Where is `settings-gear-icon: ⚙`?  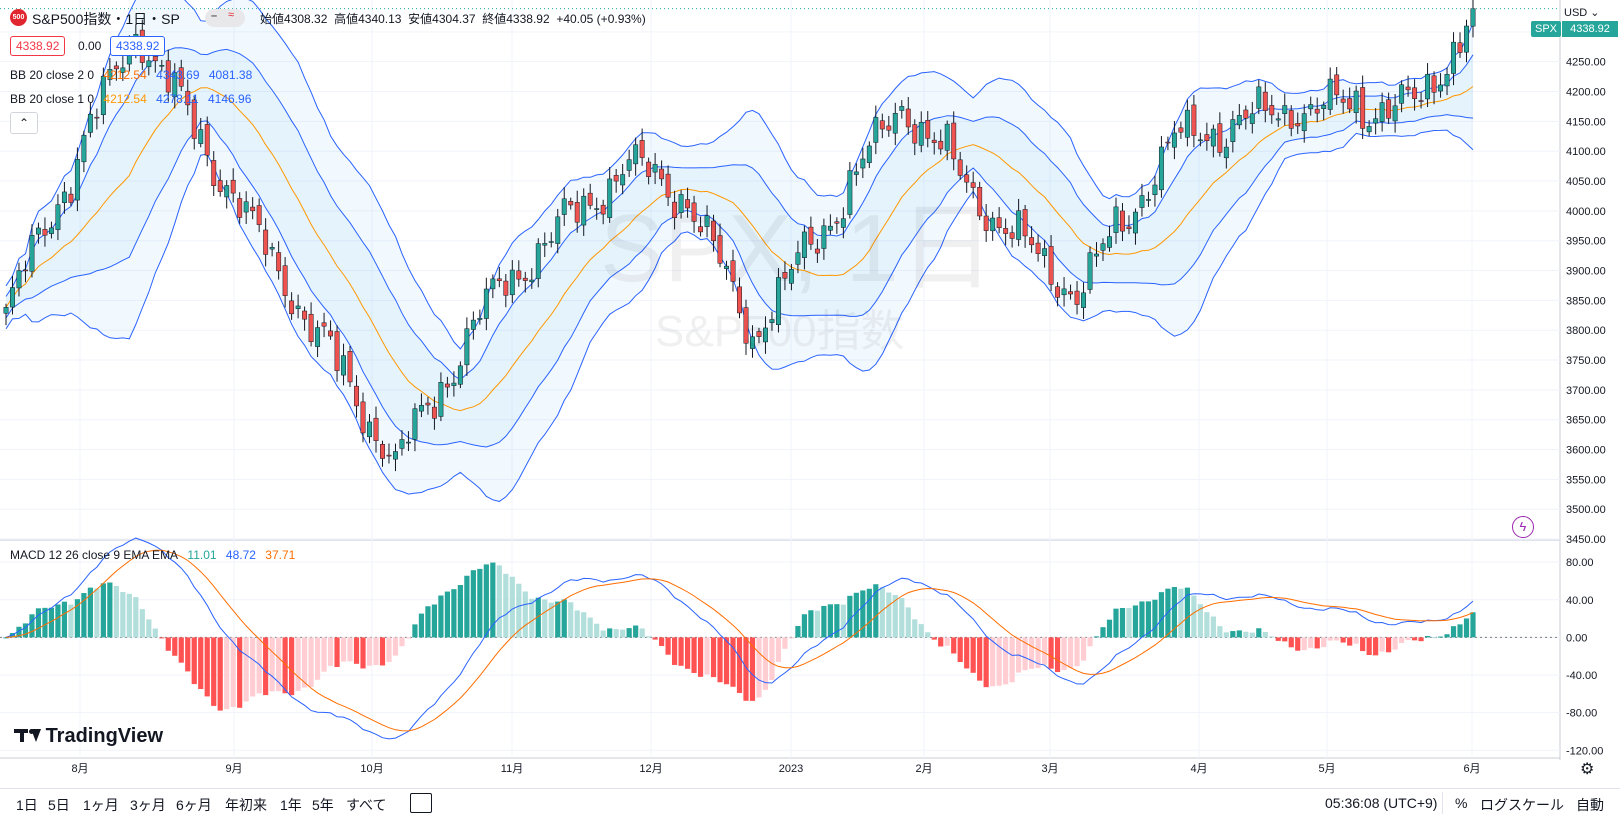 settings-gear-icon: ⚙ is located at coordinates (1587, 769).